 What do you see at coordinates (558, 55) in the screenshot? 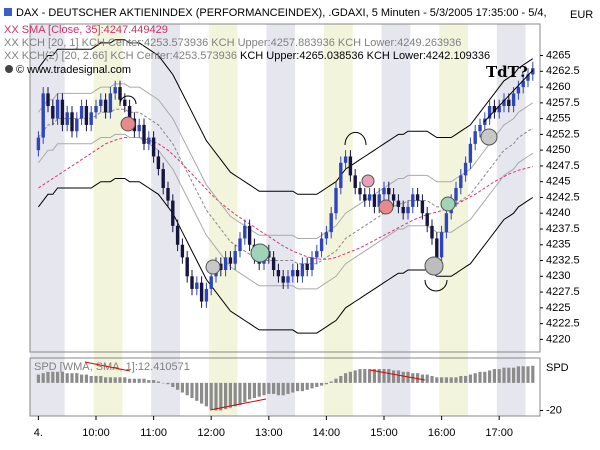
I see `y-tick-label: 4265` at bounding box center [558, 55].